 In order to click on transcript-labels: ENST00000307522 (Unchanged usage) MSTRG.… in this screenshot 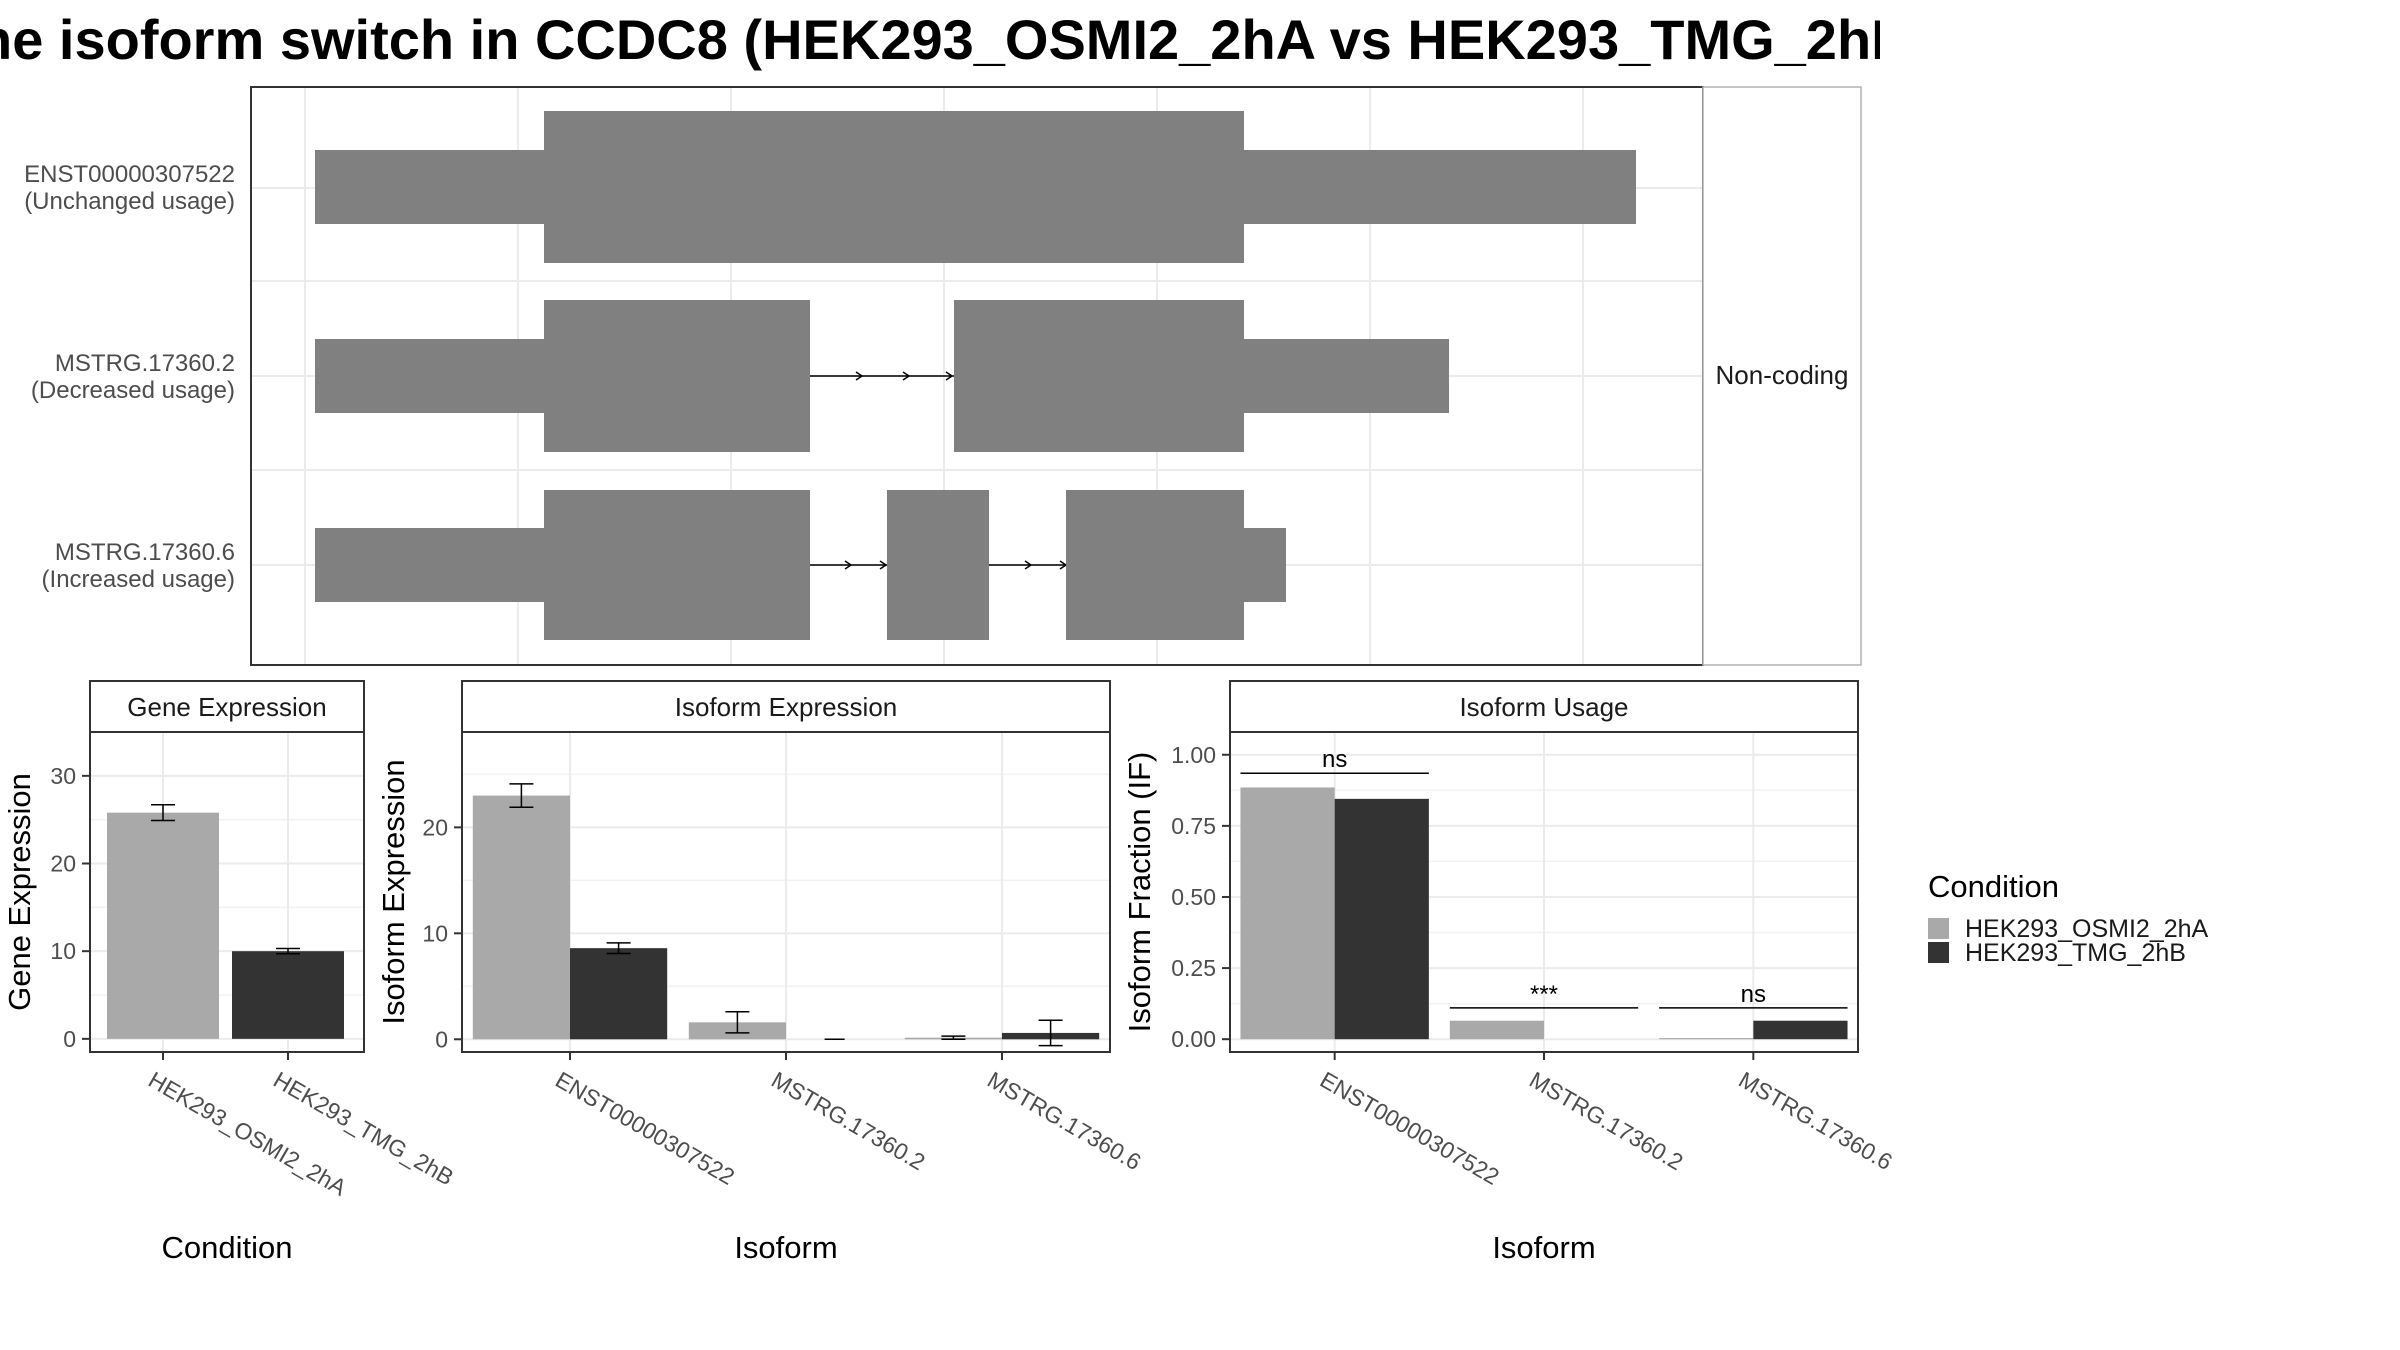, I will do `click(129, 377)`.